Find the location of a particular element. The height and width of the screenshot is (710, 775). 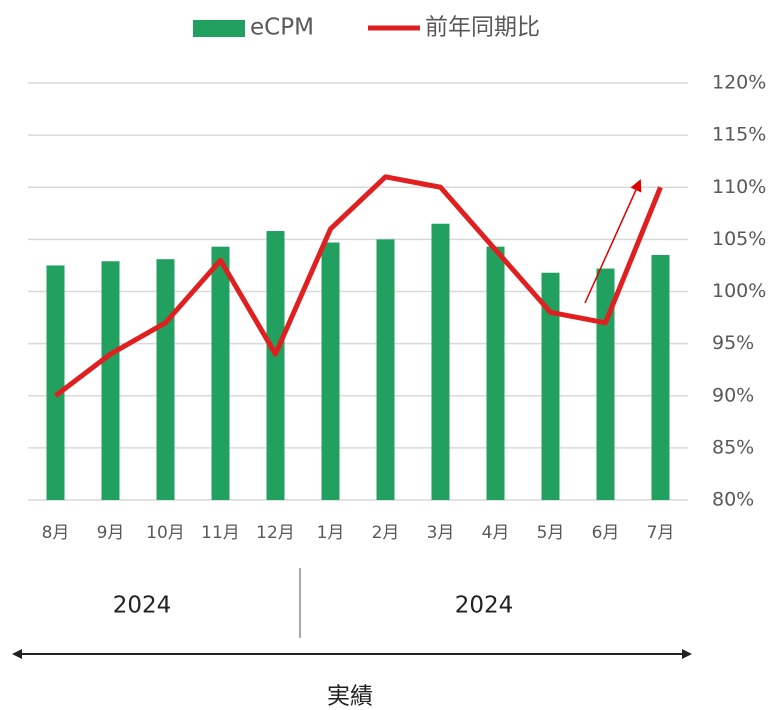

x-tick-label: 3月 is located at coordinates (441, 533).